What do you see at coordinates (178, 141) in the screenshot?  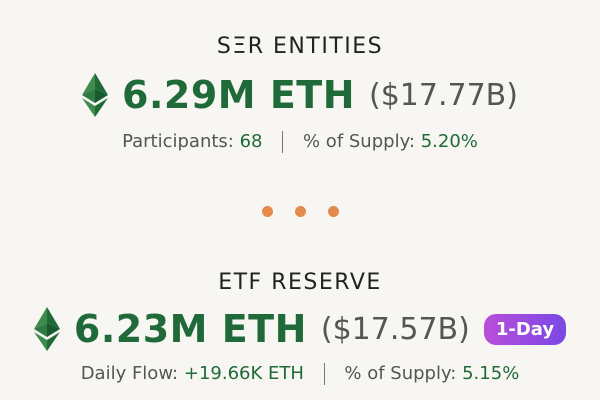 I see `participants-label: Participants:` at bounding box center [178, 141].